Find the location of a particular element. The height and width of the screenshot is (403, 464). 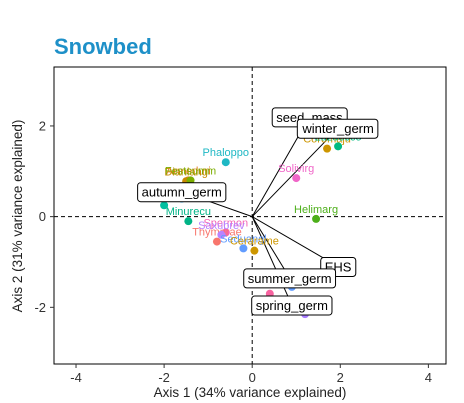

x-tick-label: 0 is located at coordinates (252, 377).